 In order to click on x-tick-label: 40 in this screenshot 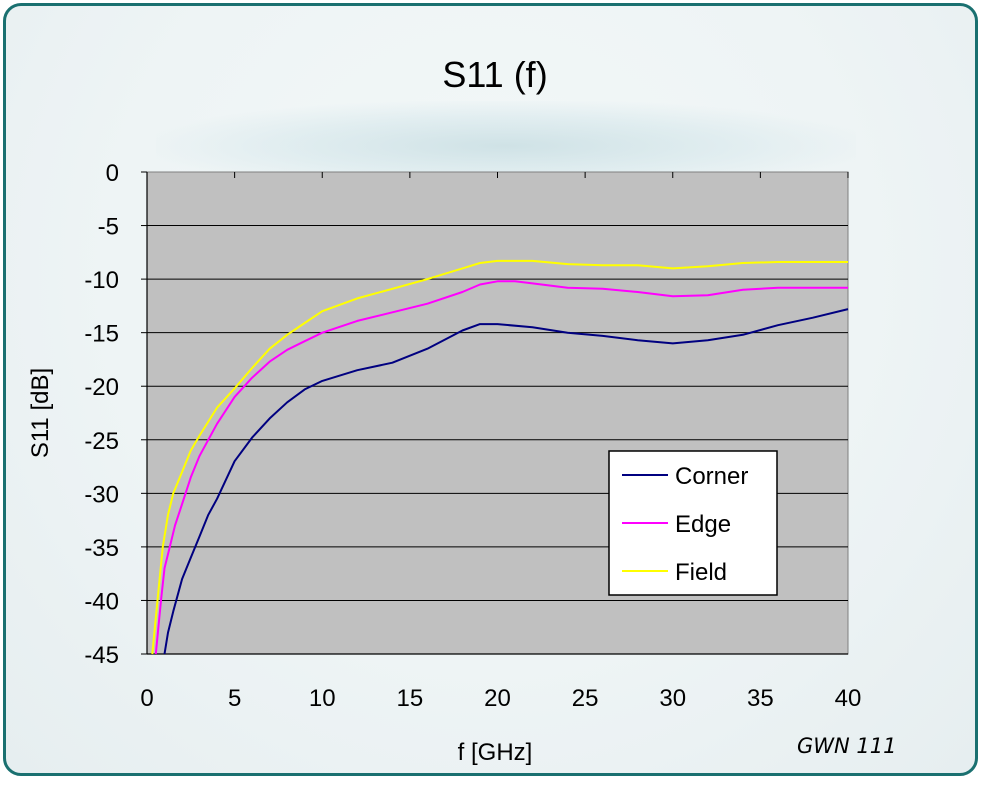, I will do `click(848, 698)`.